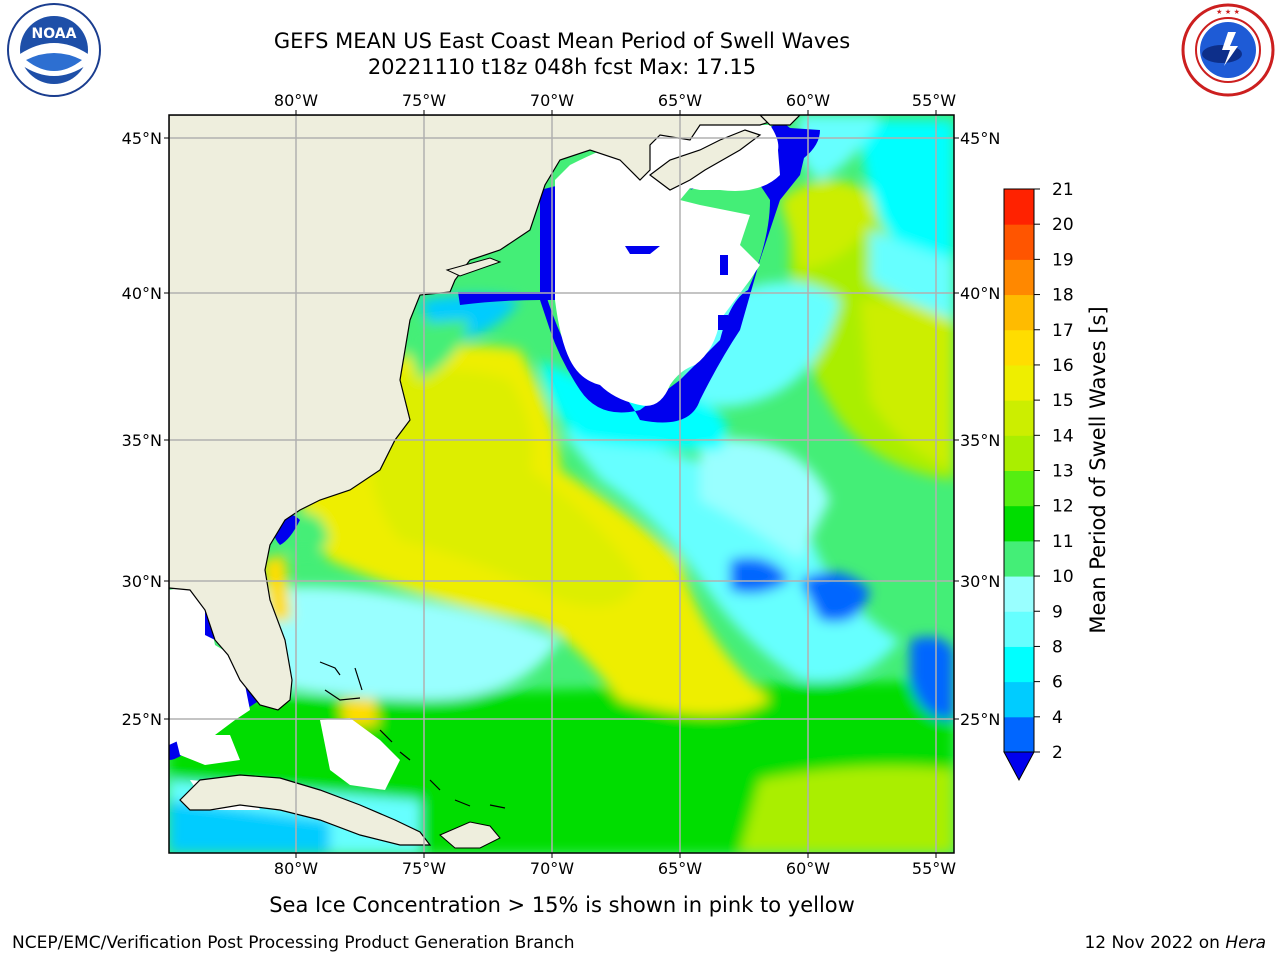 This screenshot has width=1280, height=960. Describe the element at coordinates (1063, 331) in the screenshot. I see `colorbar-tick-label: 17` at that location.